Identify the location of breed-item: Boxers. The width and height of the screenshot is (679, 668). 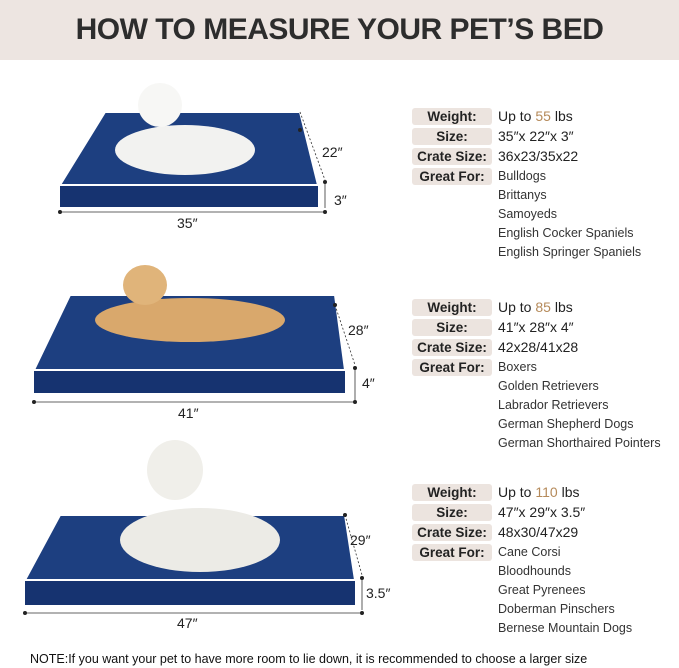
(517, 366).